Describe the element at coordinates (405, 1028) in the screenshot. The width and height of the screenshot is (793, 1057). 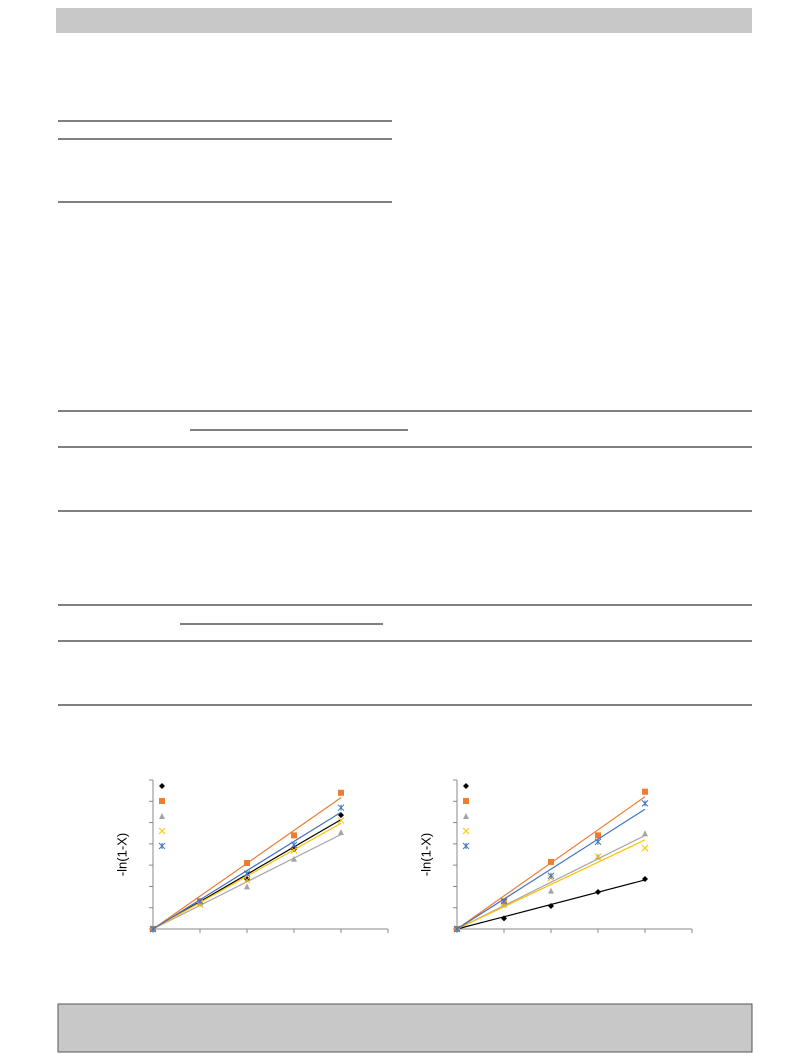
I see `footer-box` at that location.